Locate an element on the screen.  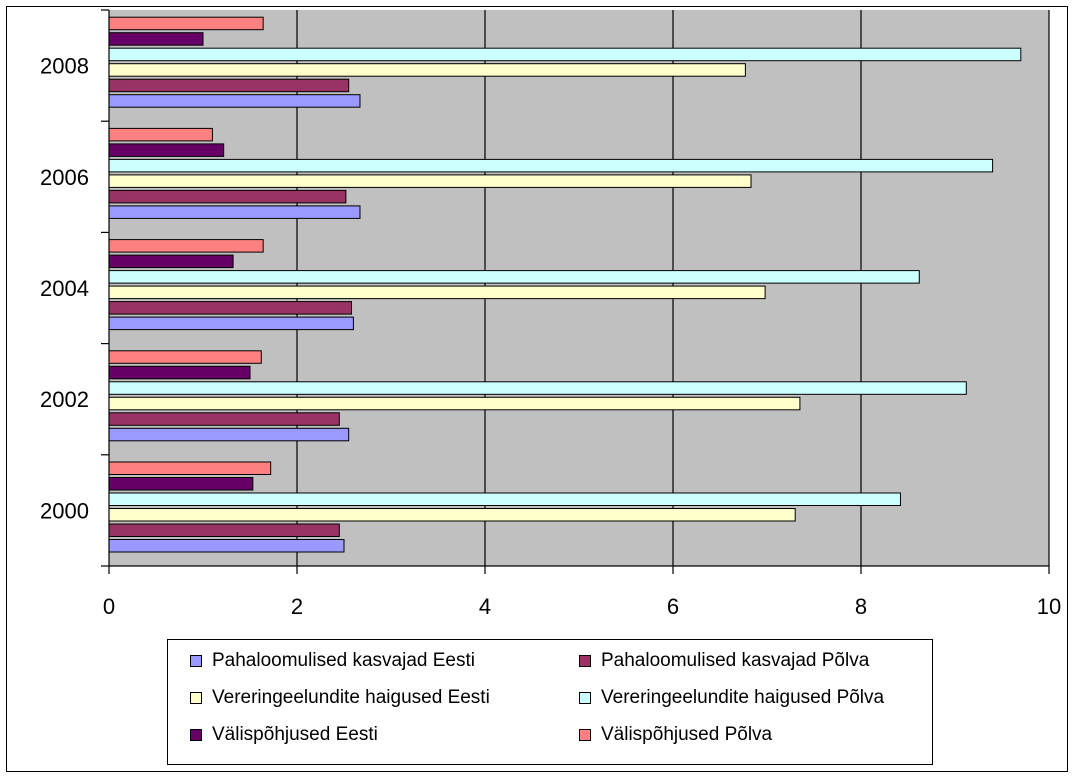
x-tick-label: 8 is located at coordinates (861, 606).